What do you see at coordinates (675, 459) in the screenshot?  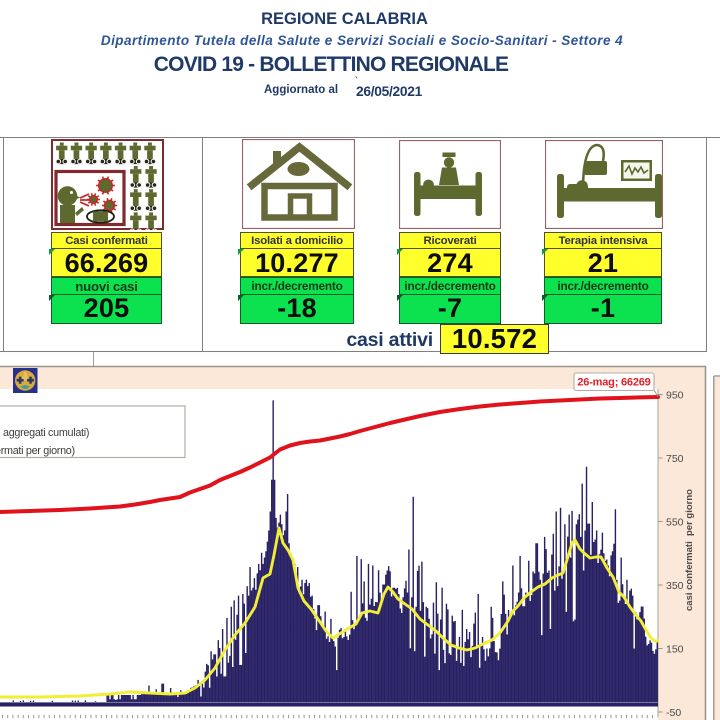 I see `svg-text: 750` at bounding box center [675, 459].